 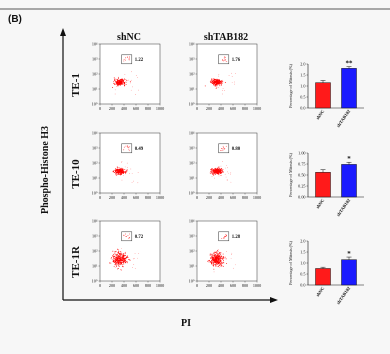 I want to click on flow-plot-te-1r-shtab182: 10⁰ 10¹ 10² 10³ 10⁴ 0 200 400 600 800 1000 1.28, so click(x=225, y=253).